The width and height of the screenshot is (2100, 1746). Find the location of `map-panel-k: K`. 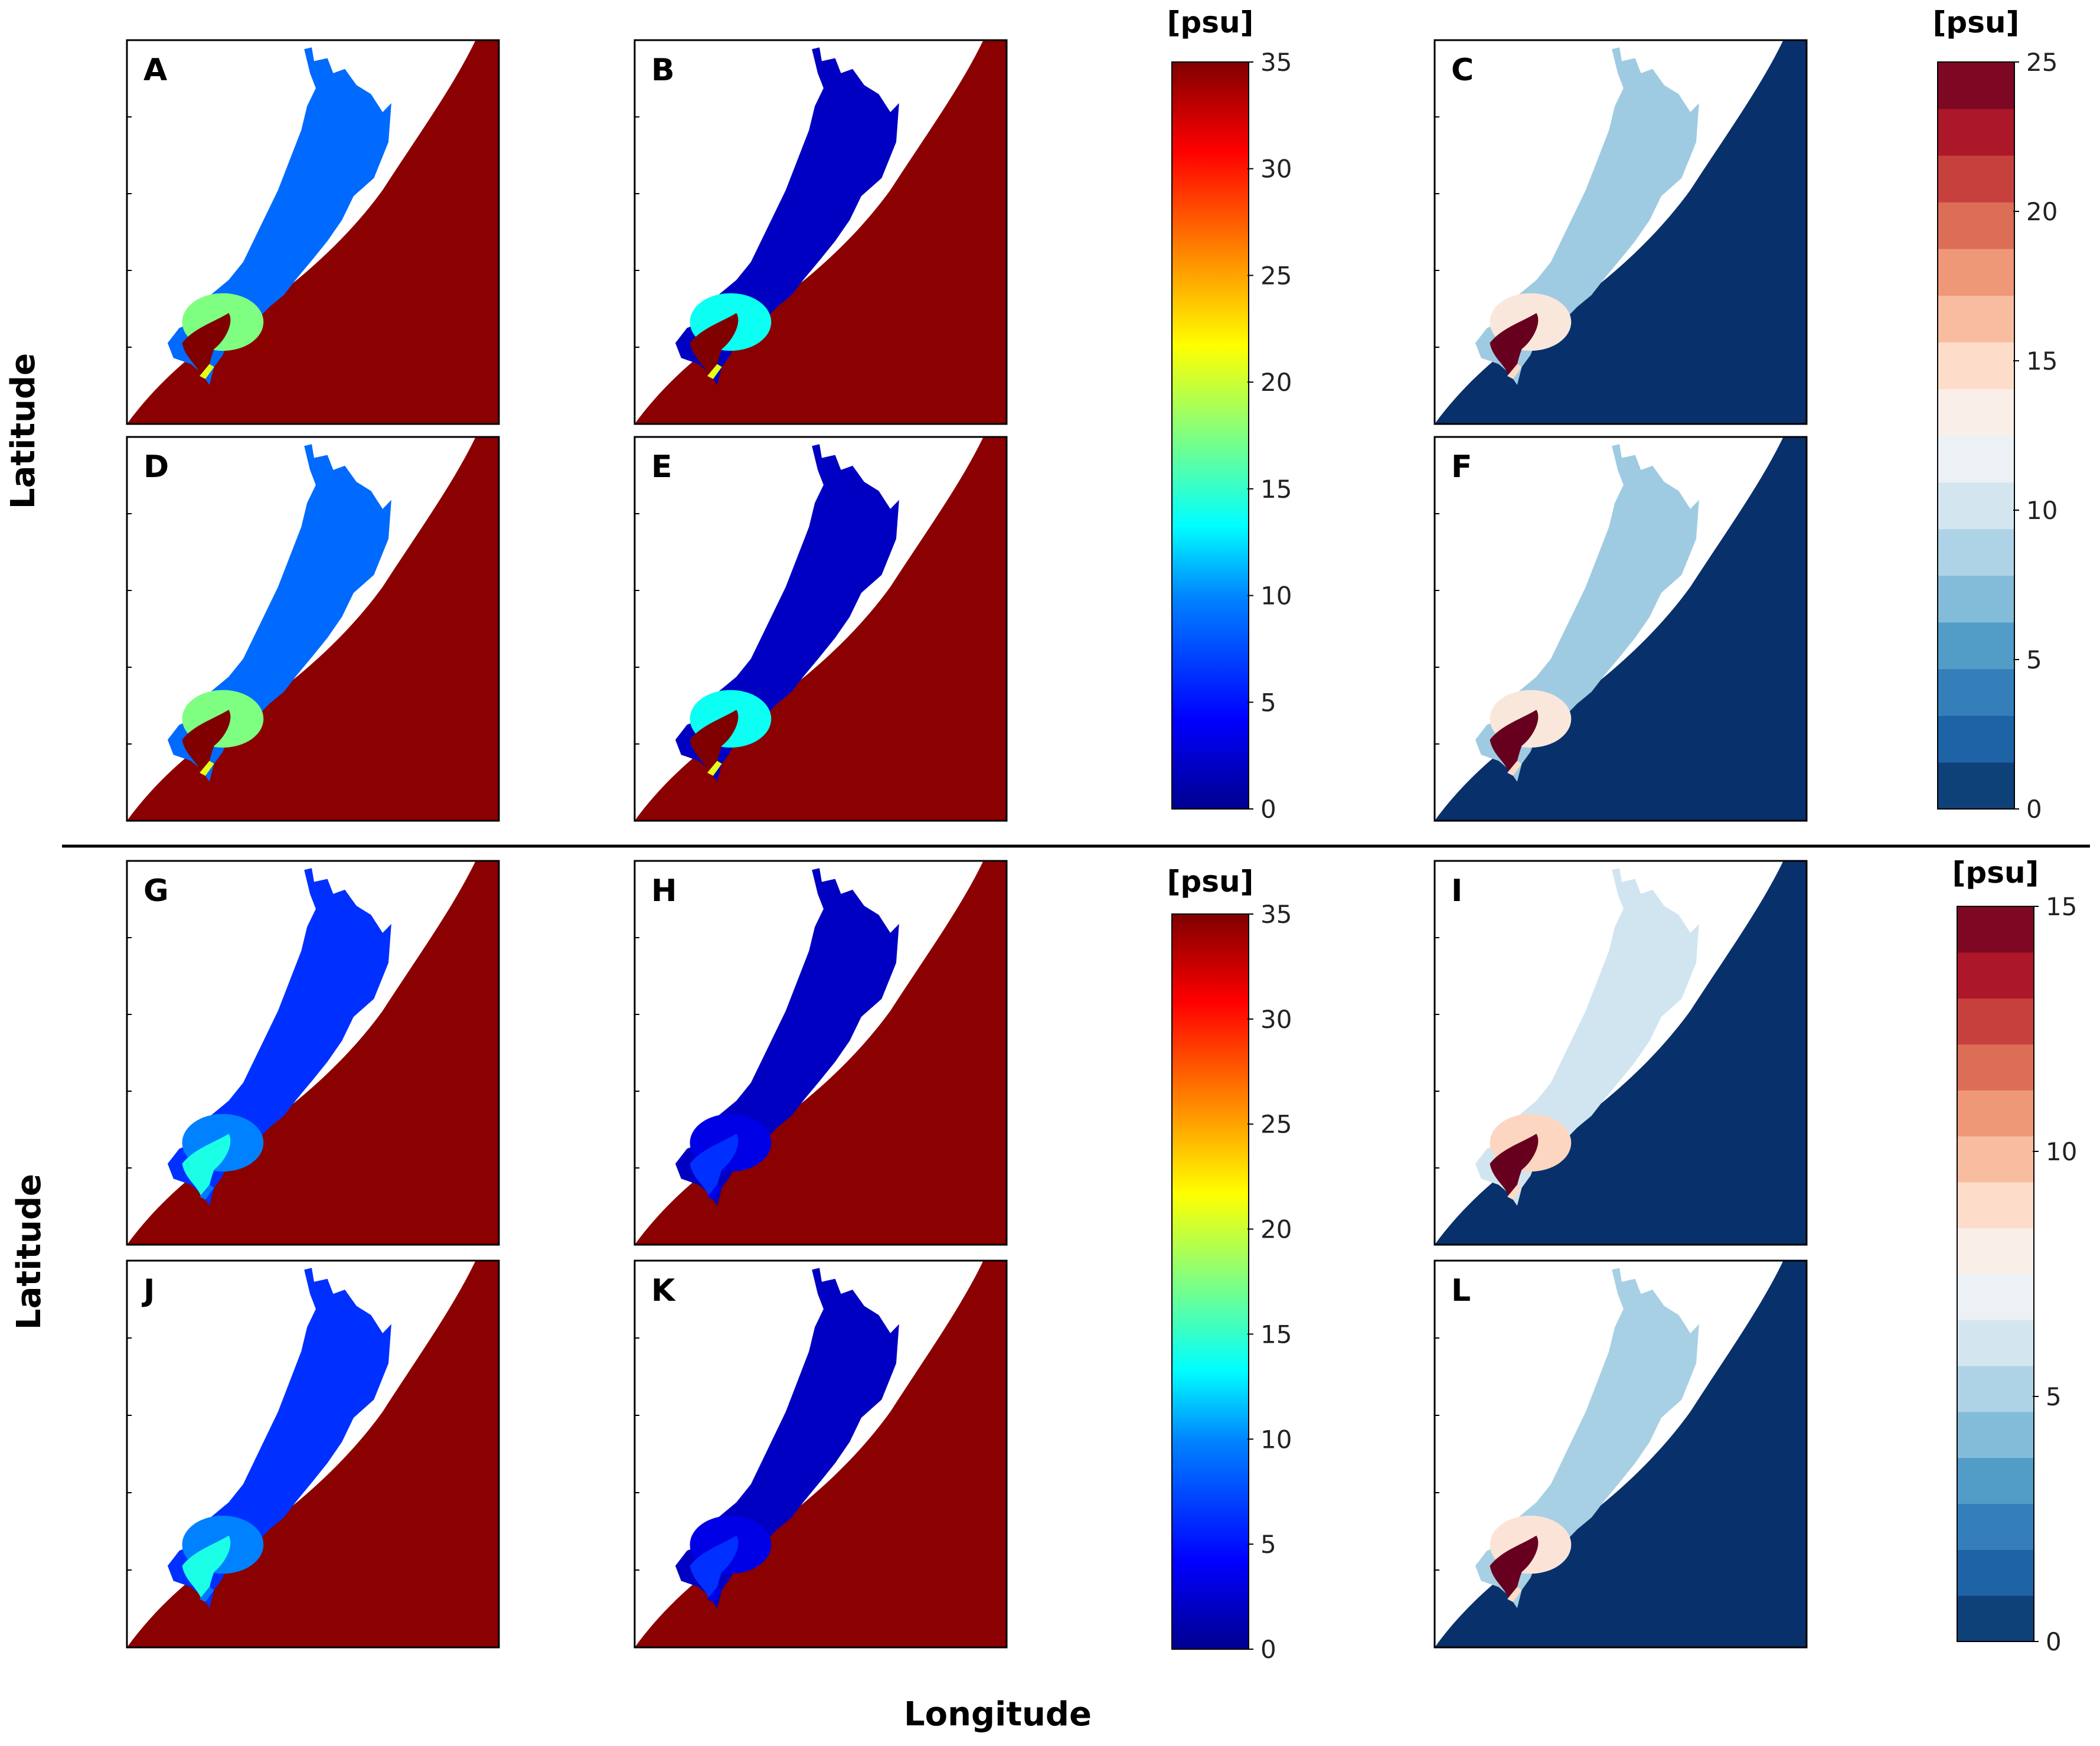

map-panel-k: K is located at coordinates (820, 1454).